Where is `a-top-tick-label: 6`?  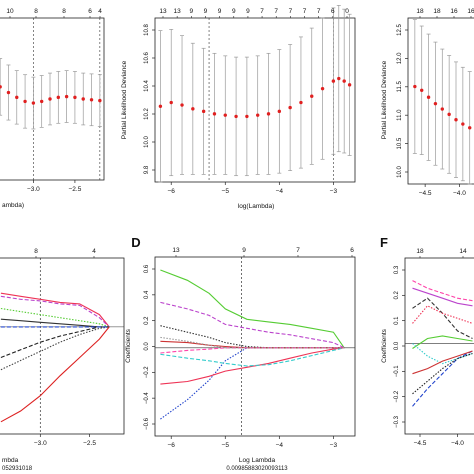 a-top-tick-label: 6 is located at coordinates (90, 11).